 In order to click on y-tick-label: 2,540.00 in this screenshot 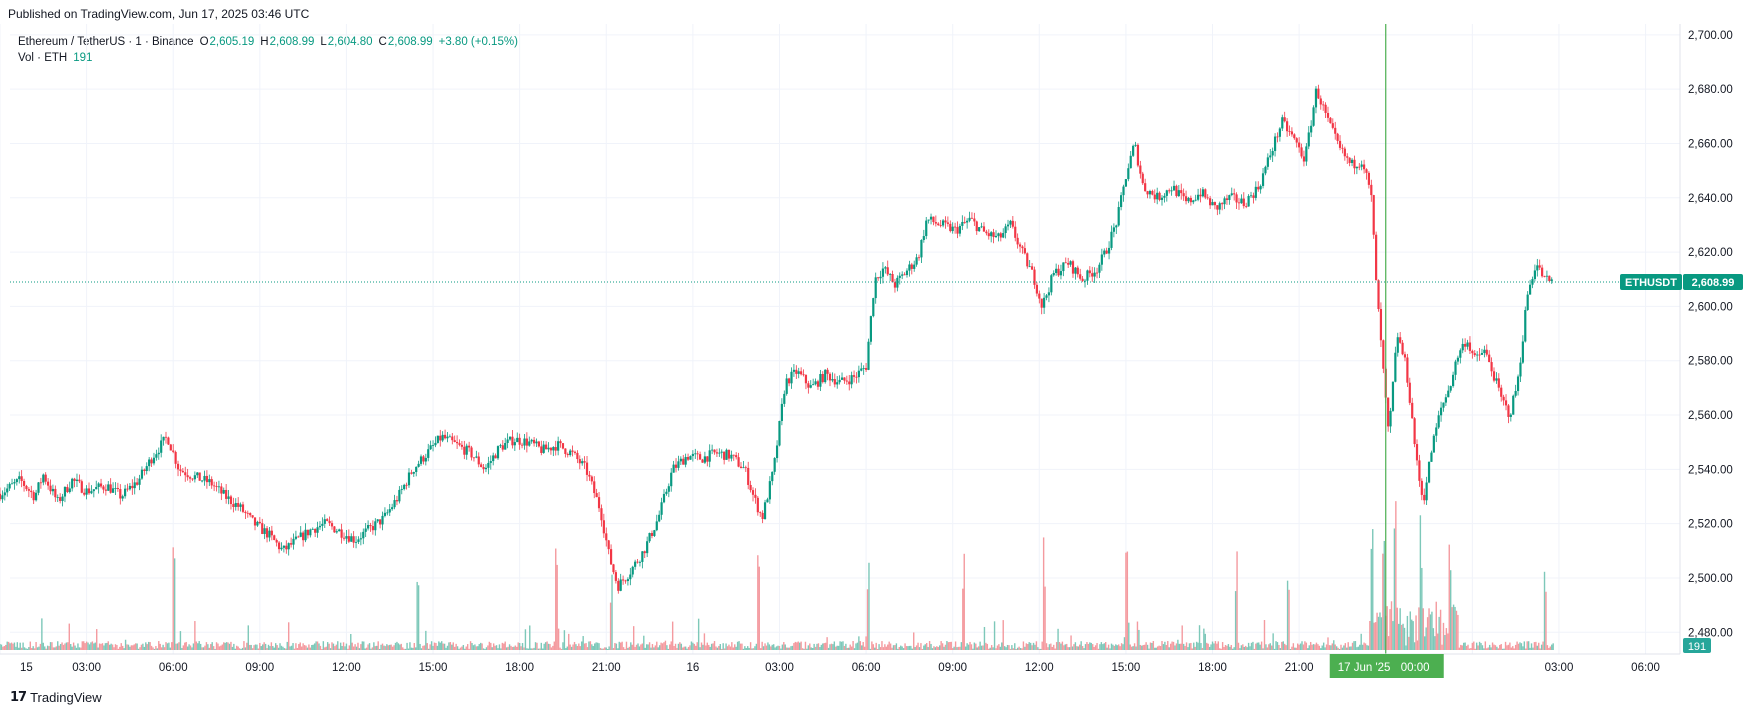, I will do `click(1710, 470)`.